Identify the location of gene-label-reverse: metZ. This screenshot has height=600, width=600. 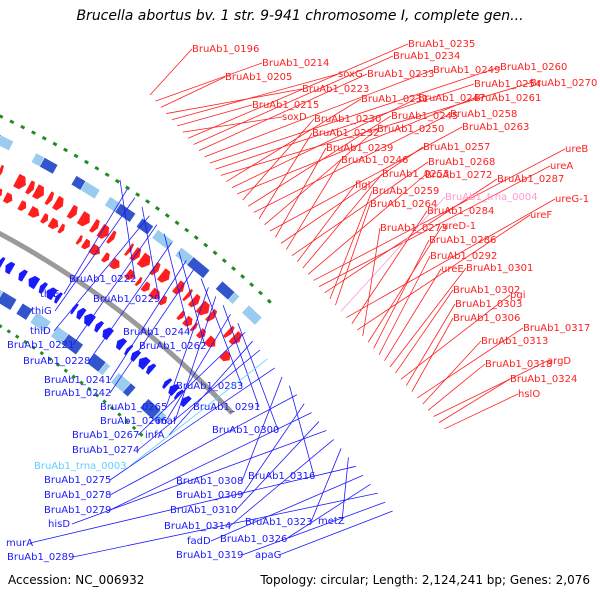
(331, 521).